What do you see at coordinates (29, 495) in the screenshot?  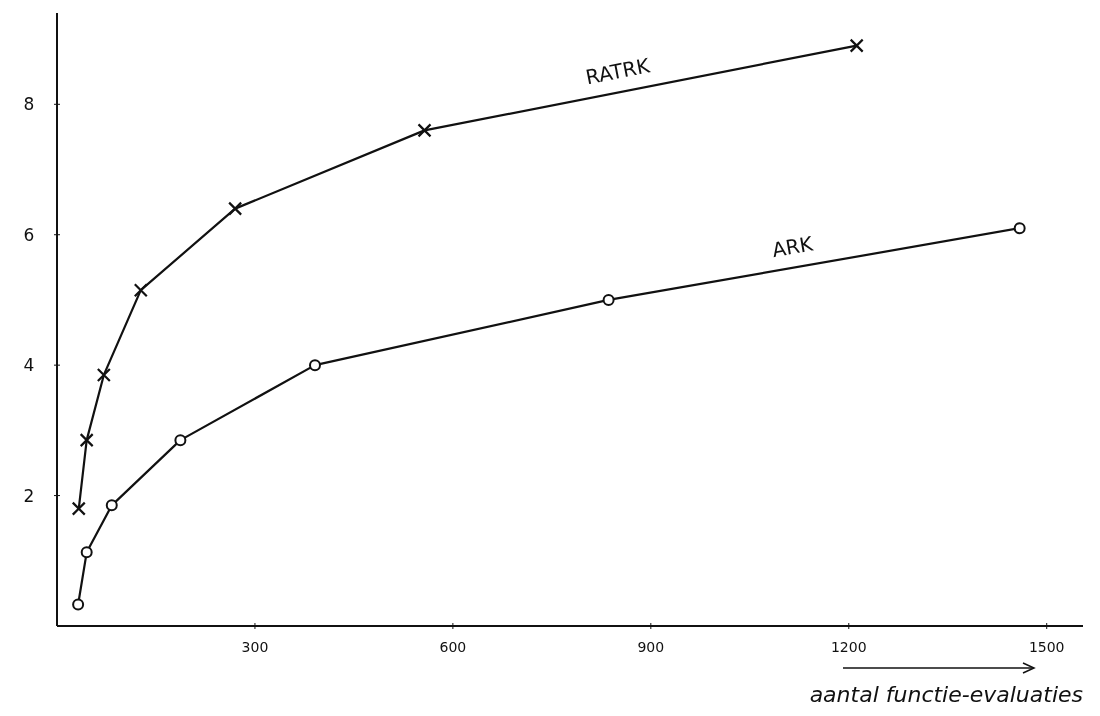 I see `y-tick-label: 2` at bounding box center [29, 495].